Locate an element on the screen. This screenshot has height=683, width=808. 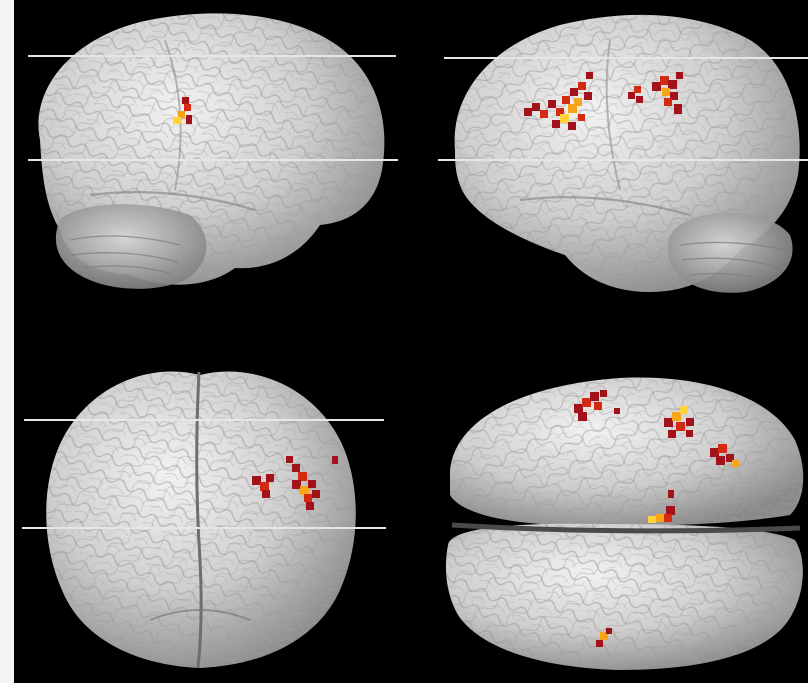
cerebellum-left is located at coordinates (131, 246).